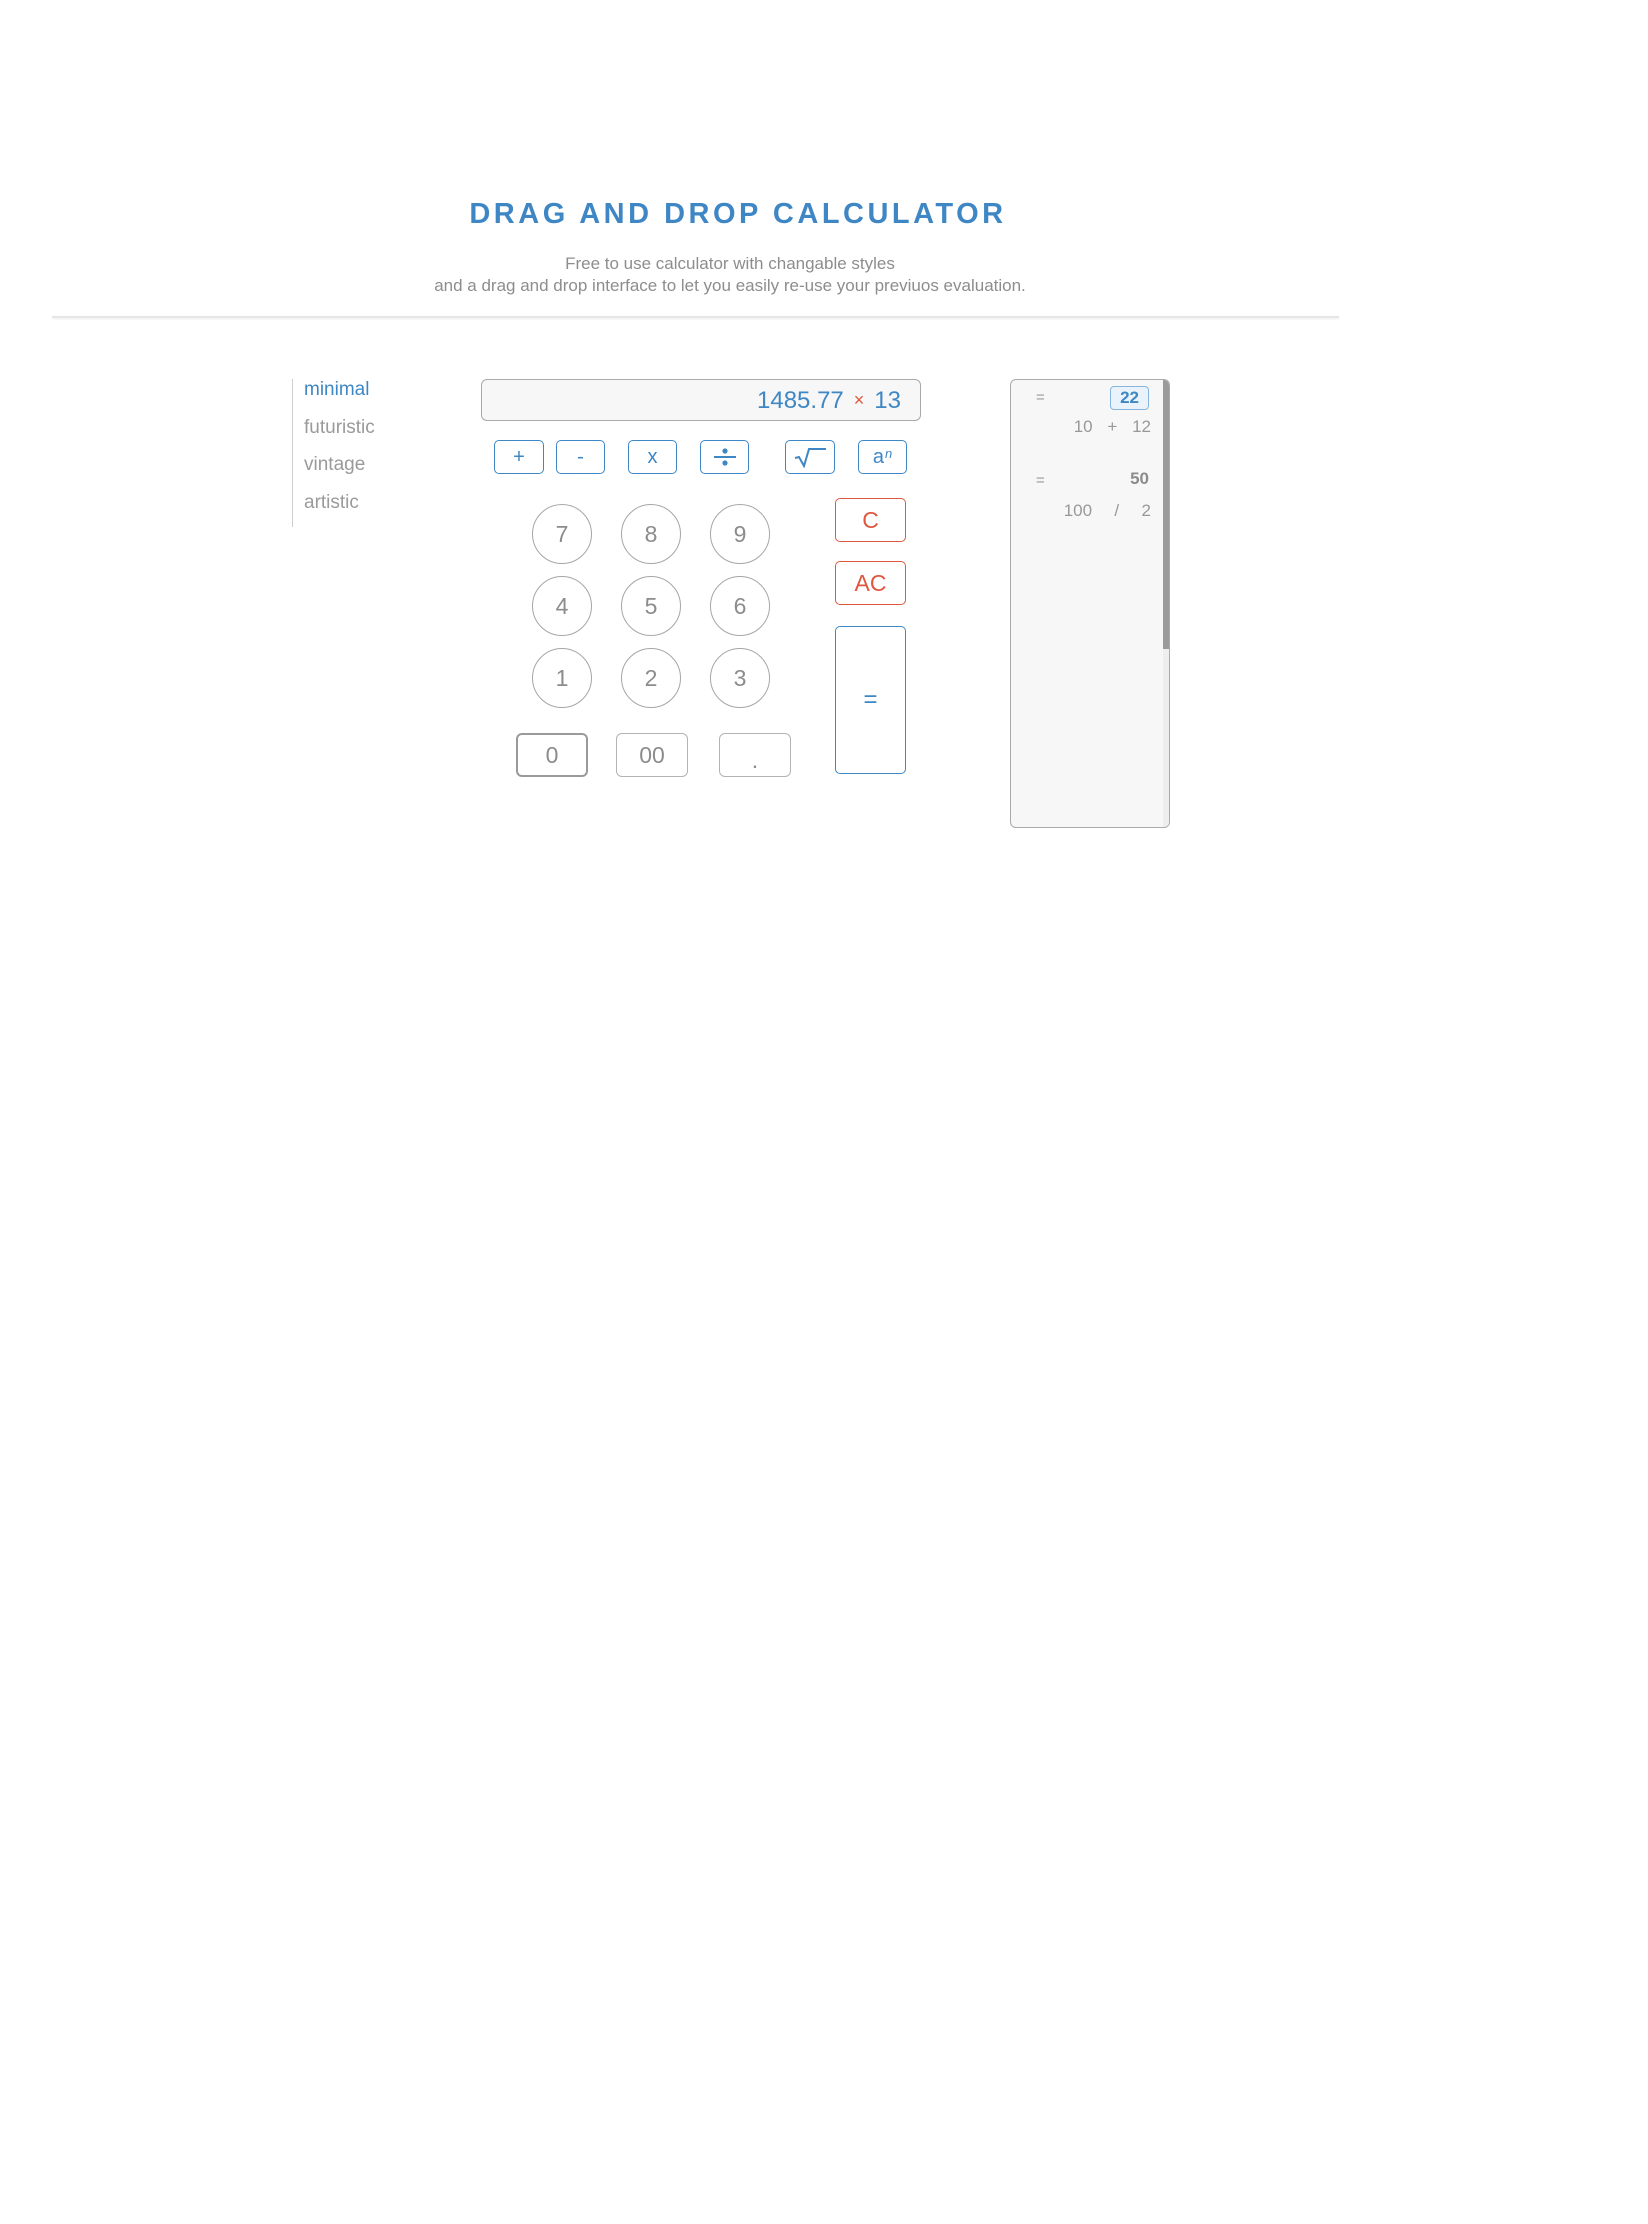  Describe the element at coordinates (870, 700) in the screenshot. I see `equals-button: =` at that location.